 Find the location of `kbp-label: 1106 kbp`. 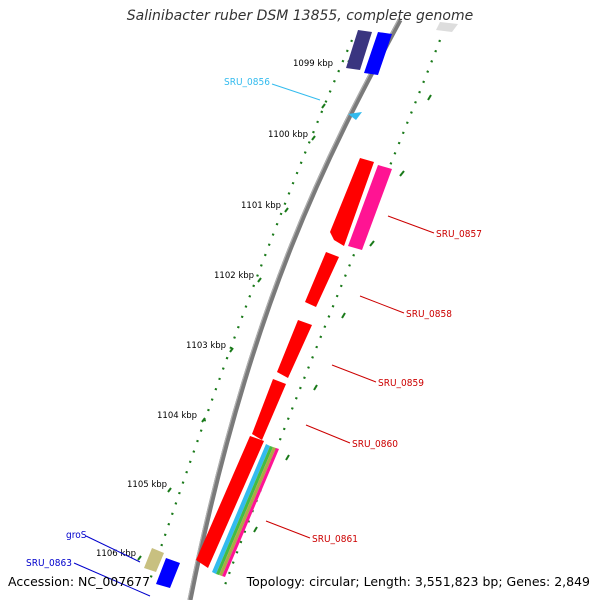

kbp-label: 1106 kbp is located at coordinates (116, 554).